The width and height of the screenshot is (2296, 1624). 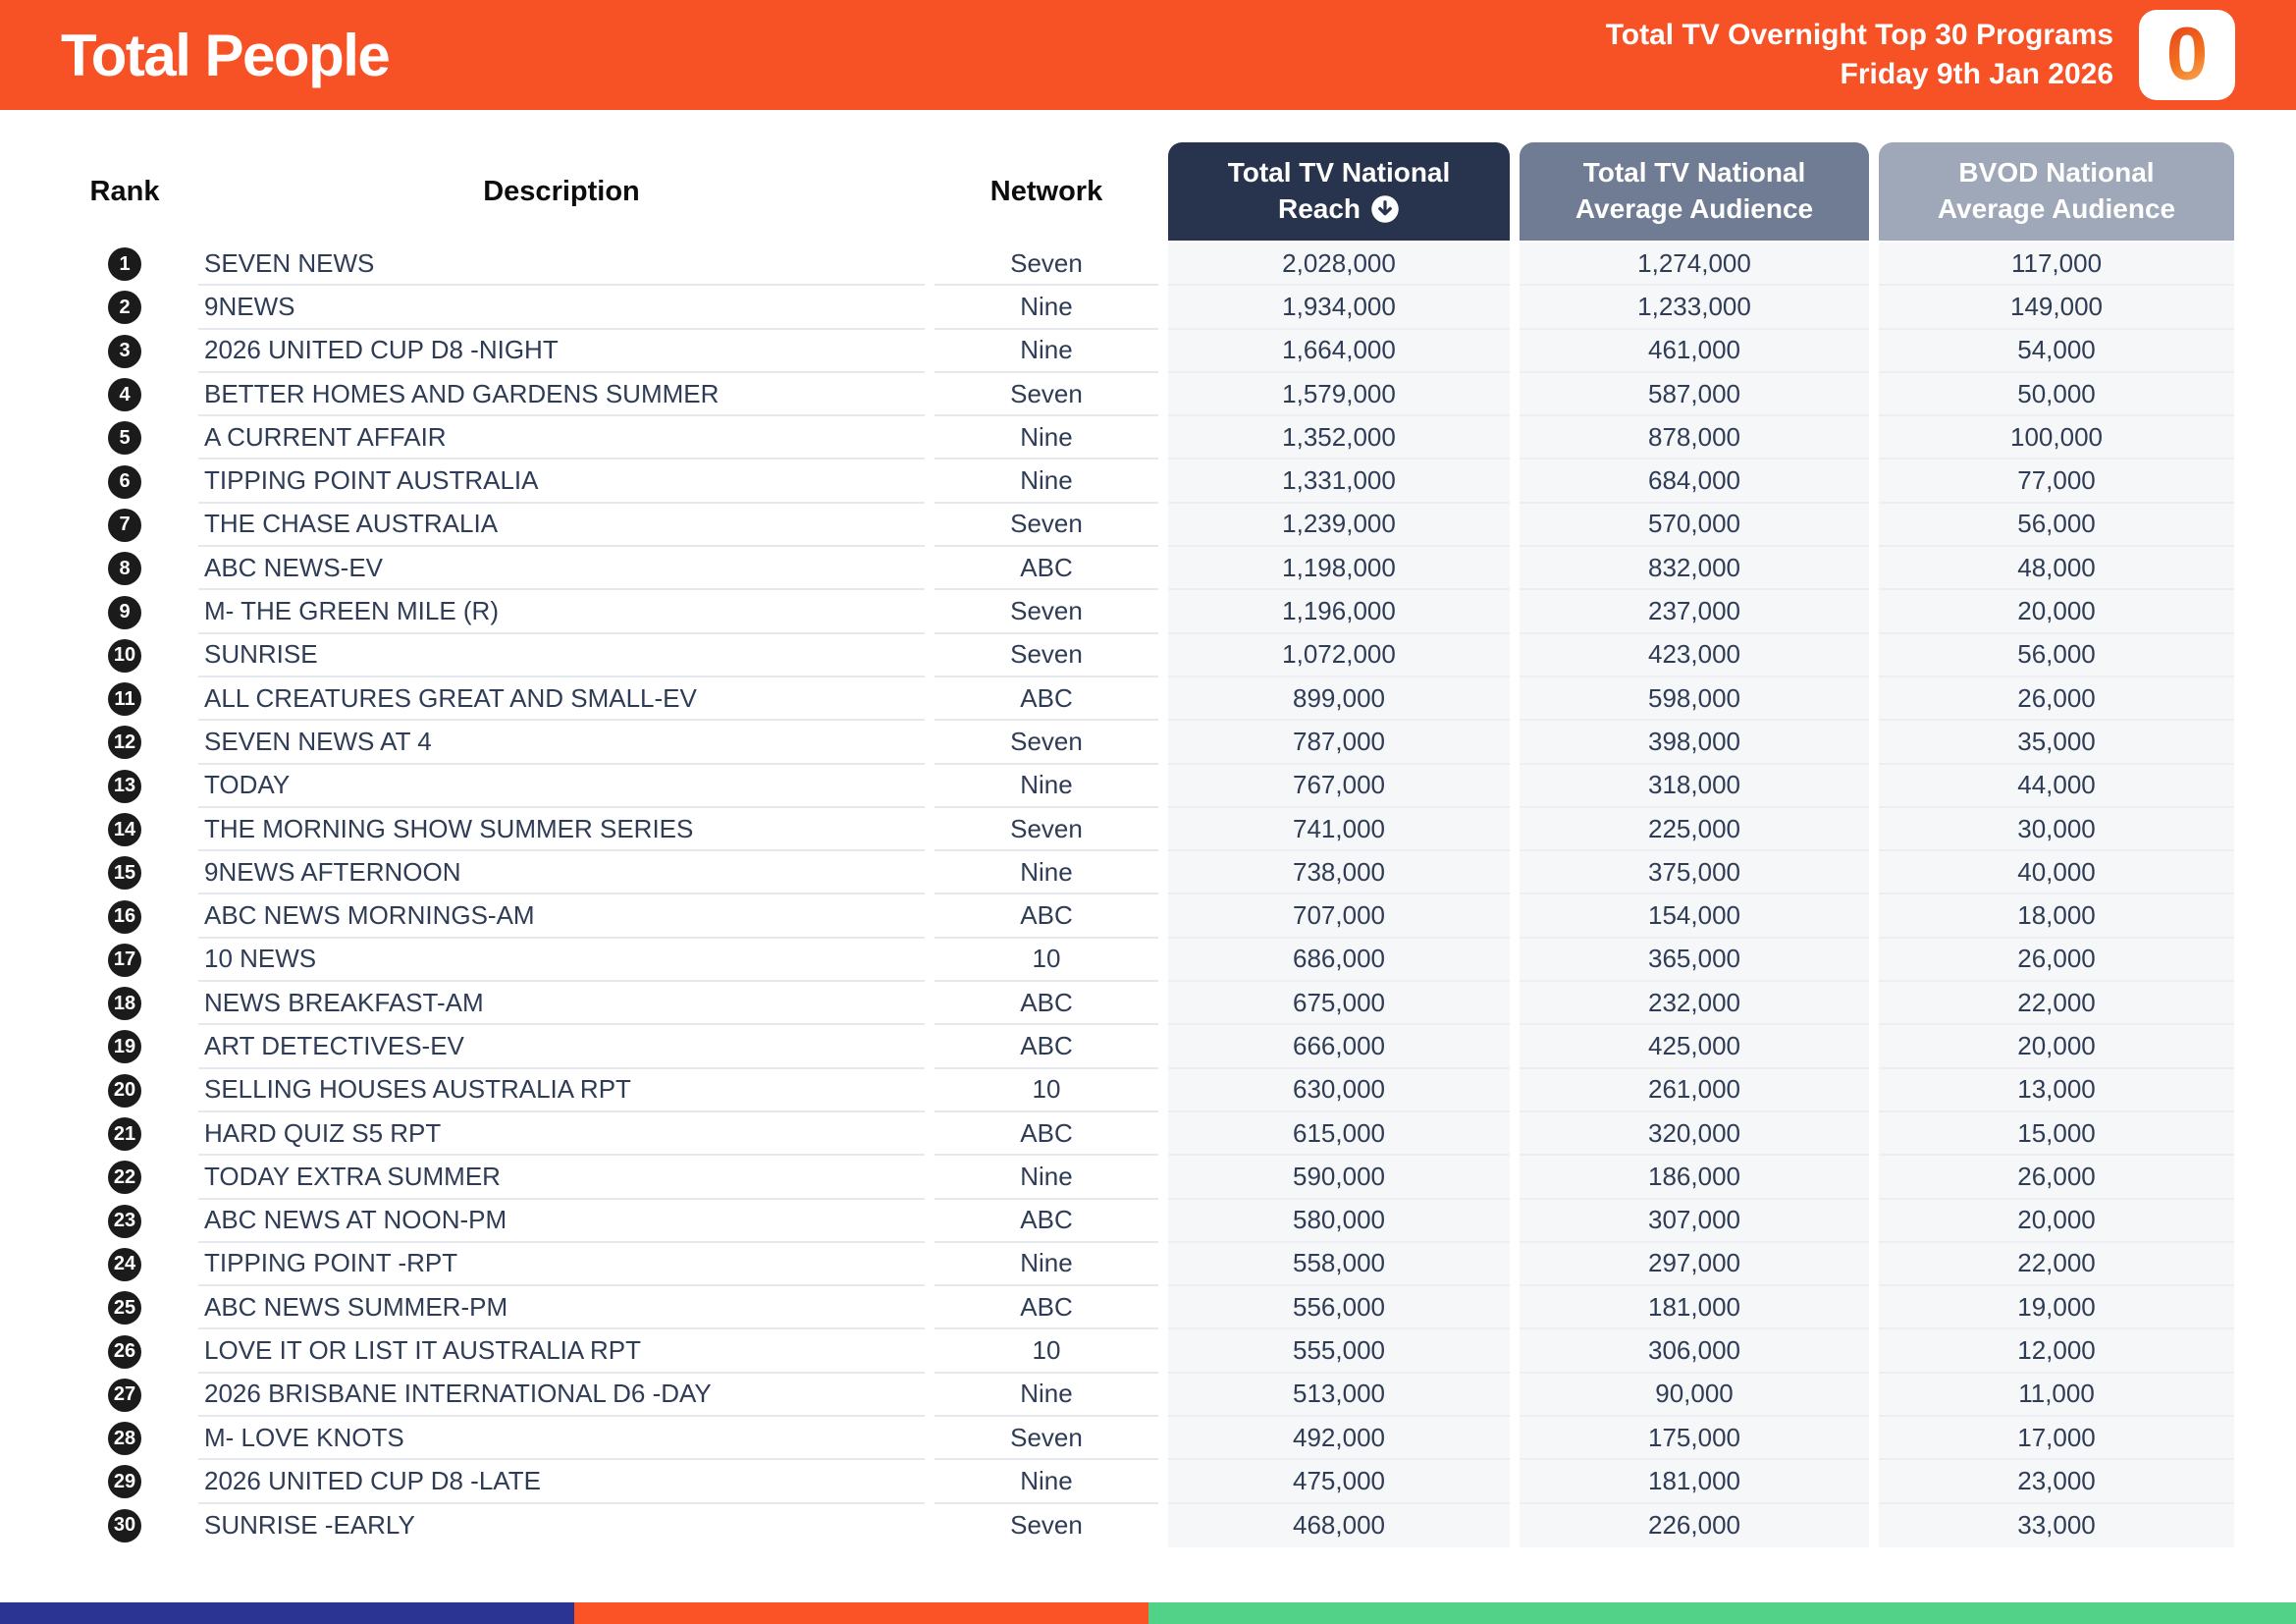 I want to click on bvod-audience-cell: 100,000, so click(x=2056, y=438).